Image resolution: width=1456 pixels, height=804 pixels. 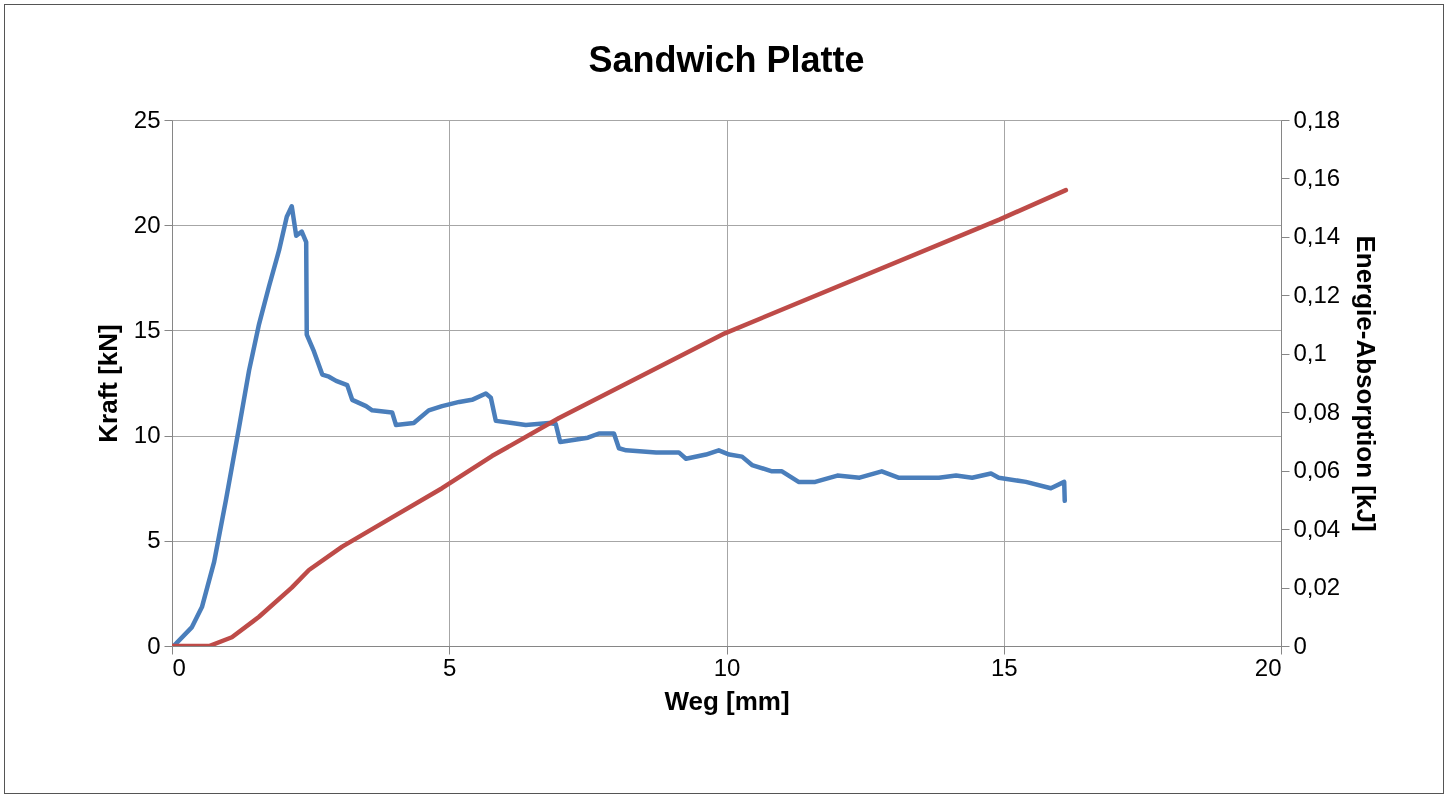 I want to click on x-axis-title: Weg [mm], so click(x=727, y=700).